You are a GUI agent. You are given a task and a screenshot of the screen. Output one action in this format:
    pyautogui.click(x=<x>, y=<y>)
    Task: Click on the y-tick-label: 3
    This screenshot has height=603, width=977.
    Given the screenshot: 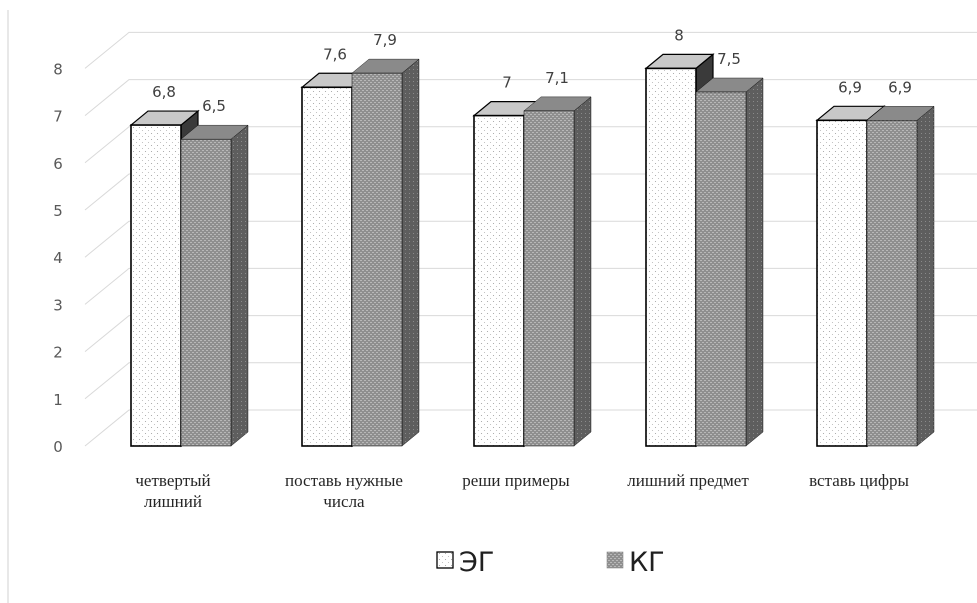 What is the action you would take?
    pyautogui.click(x=58, y=305)
    